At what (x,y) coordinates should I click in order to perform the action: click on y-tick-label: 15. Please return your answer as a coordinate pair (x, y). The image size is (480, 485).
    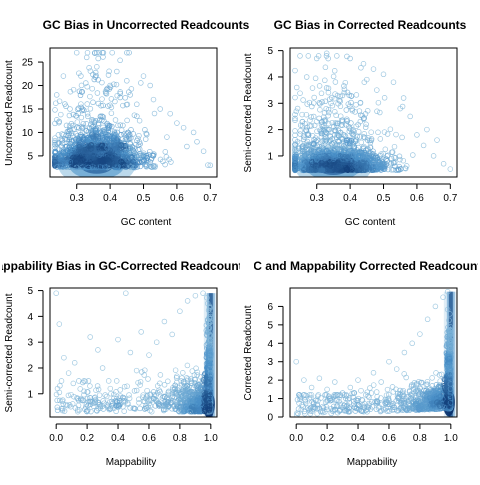
    Looking at the image, I should click on (28, 109).